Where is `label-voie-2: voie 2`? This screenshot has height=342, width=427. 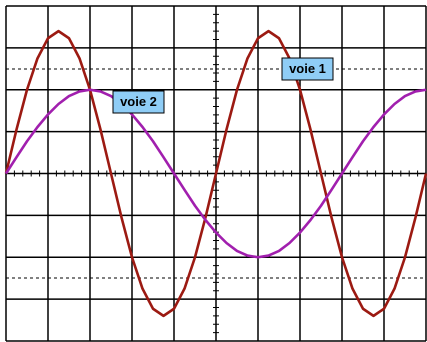 label-voie-2: voie 2 is located at coordinates (138, 102).